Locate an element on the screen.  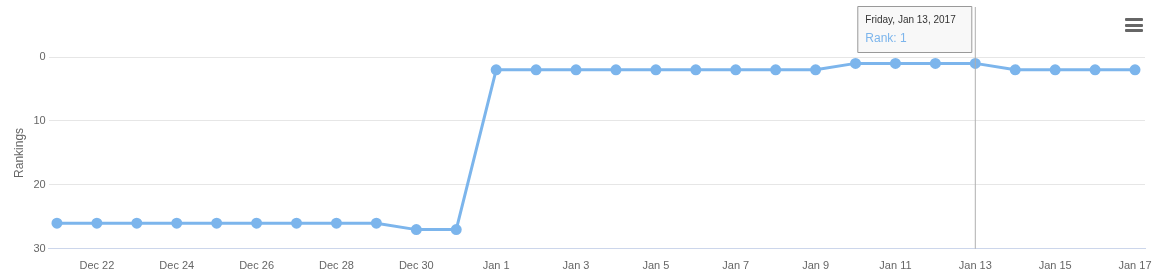
y-tick-label: 20 is located at coordinates (39, 183).